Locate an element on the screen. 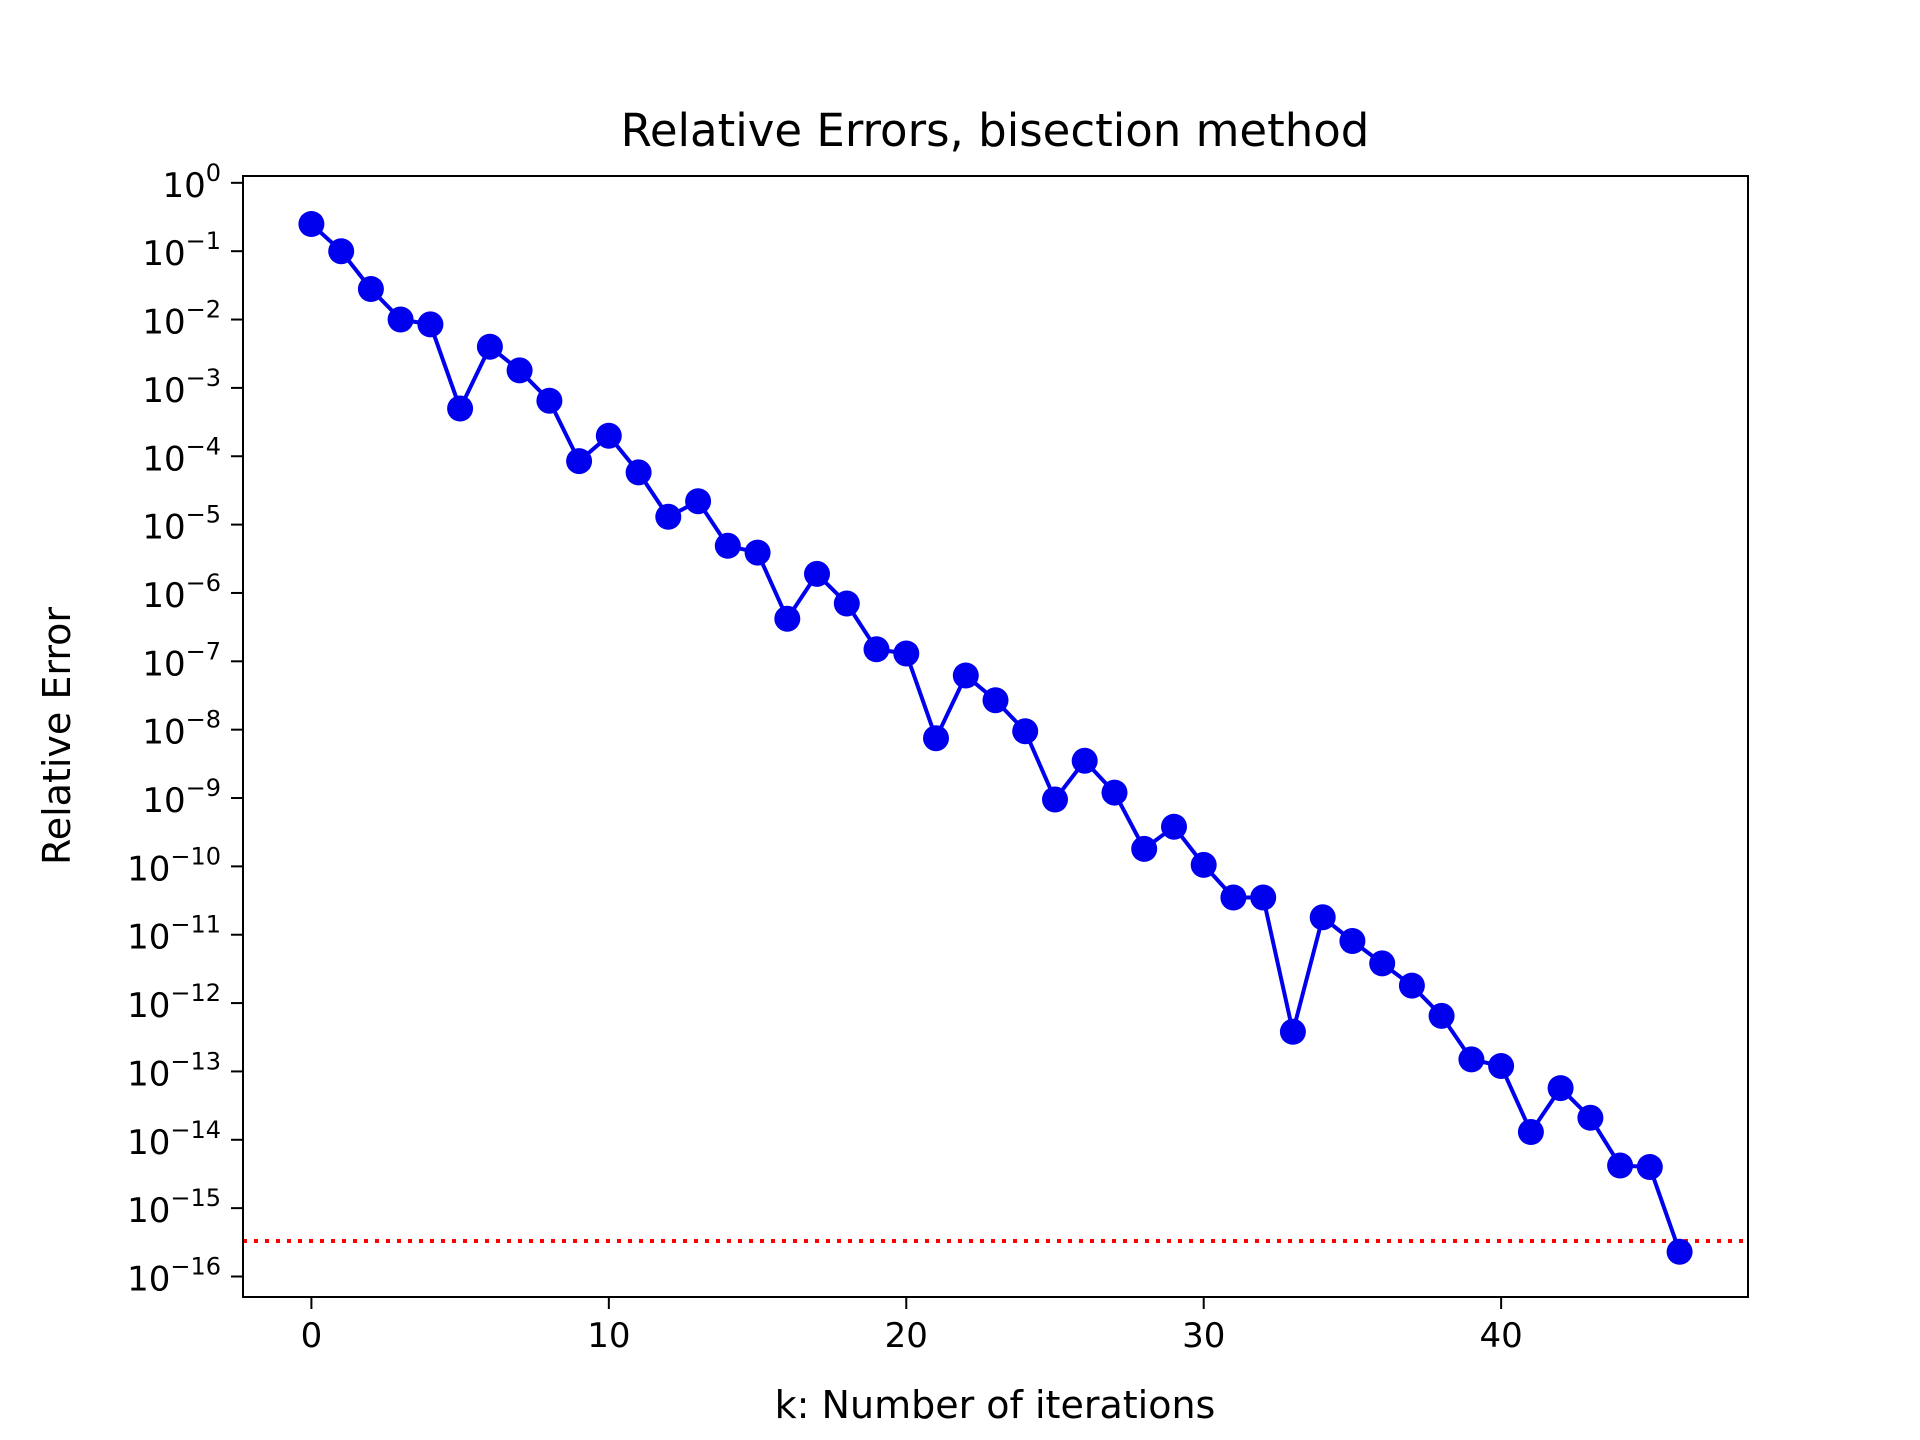  chart-title: Relative Errors, bisection method is located at coordinates (995, 130).